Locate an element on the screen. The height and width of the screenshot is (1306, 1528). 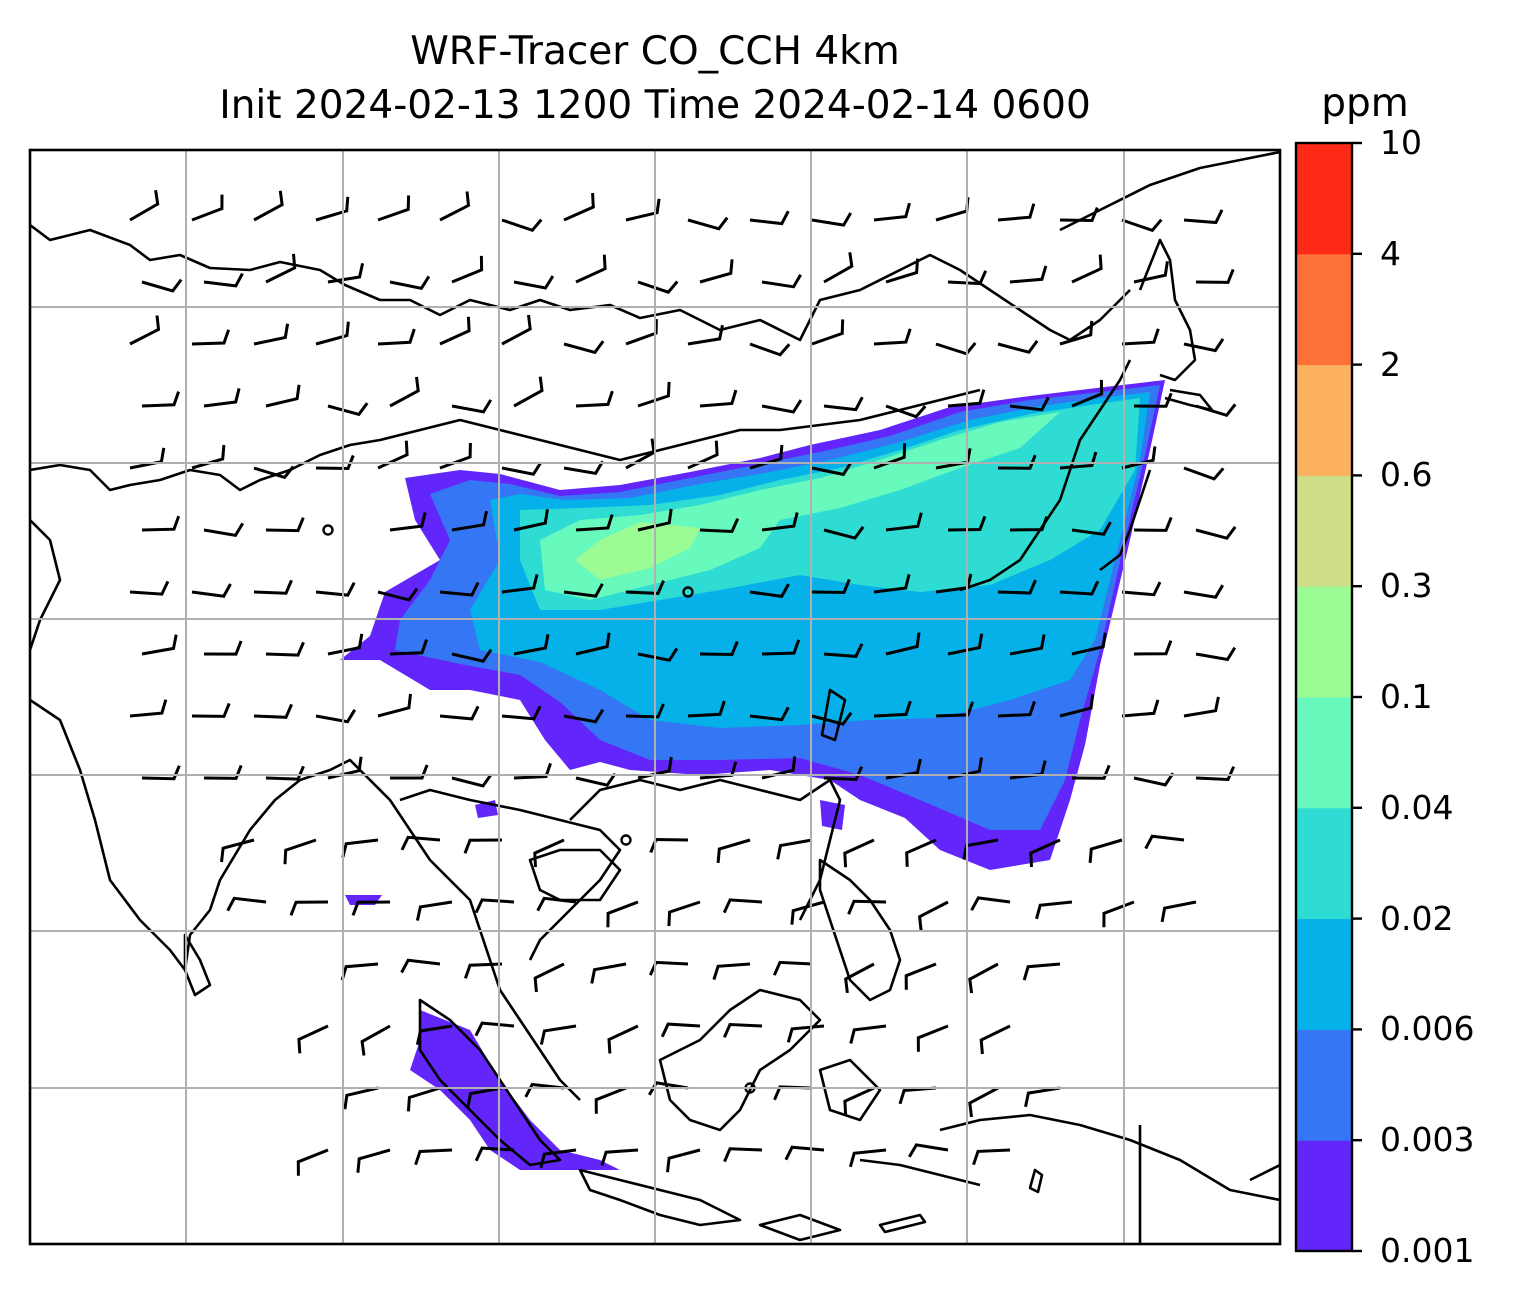
colorbar-tick-label: 0.02 is located at coordinates (1417, 918).